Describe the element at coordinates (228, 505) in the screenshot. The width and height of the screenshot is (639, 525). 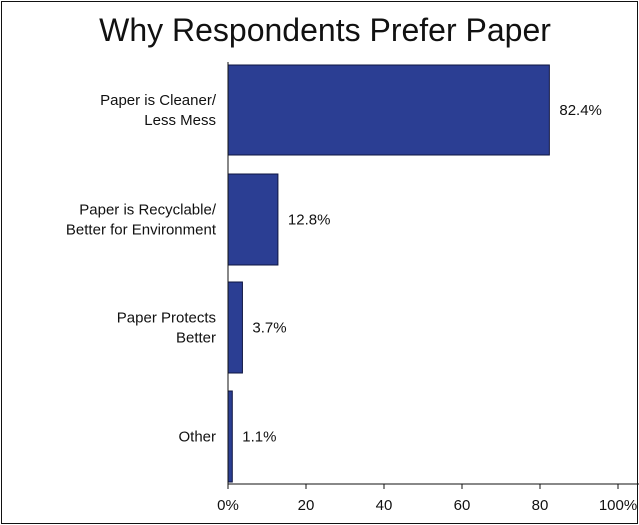
I see `x-tick-label: 0%` at that location.